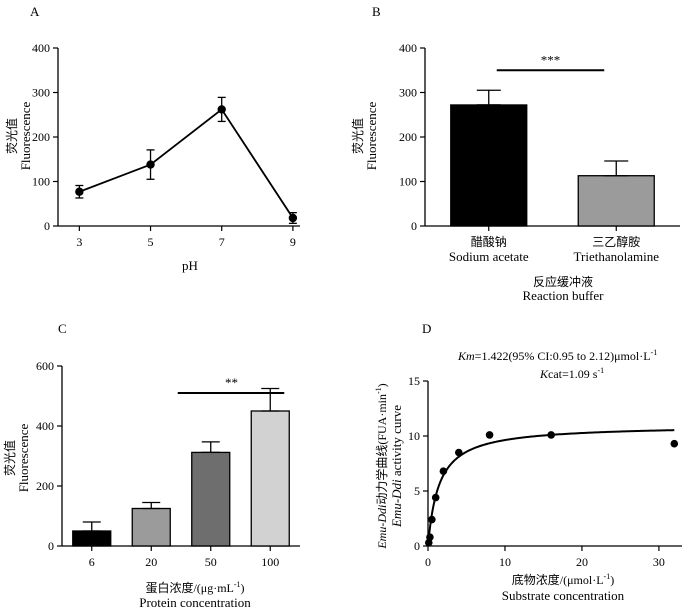 The height and width of the screenshot is (613, 700). I want to click on panel-b-ylabel: Fluorescence, so click(371, 135).